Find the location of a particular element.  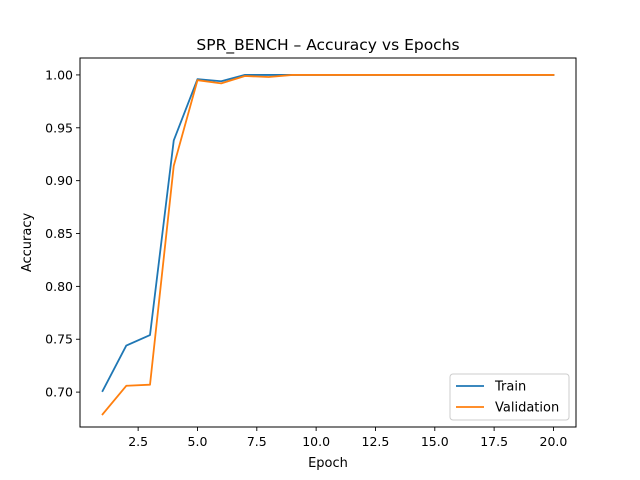

x-tick-label: 10.0 is located at coordinates (316, 441).